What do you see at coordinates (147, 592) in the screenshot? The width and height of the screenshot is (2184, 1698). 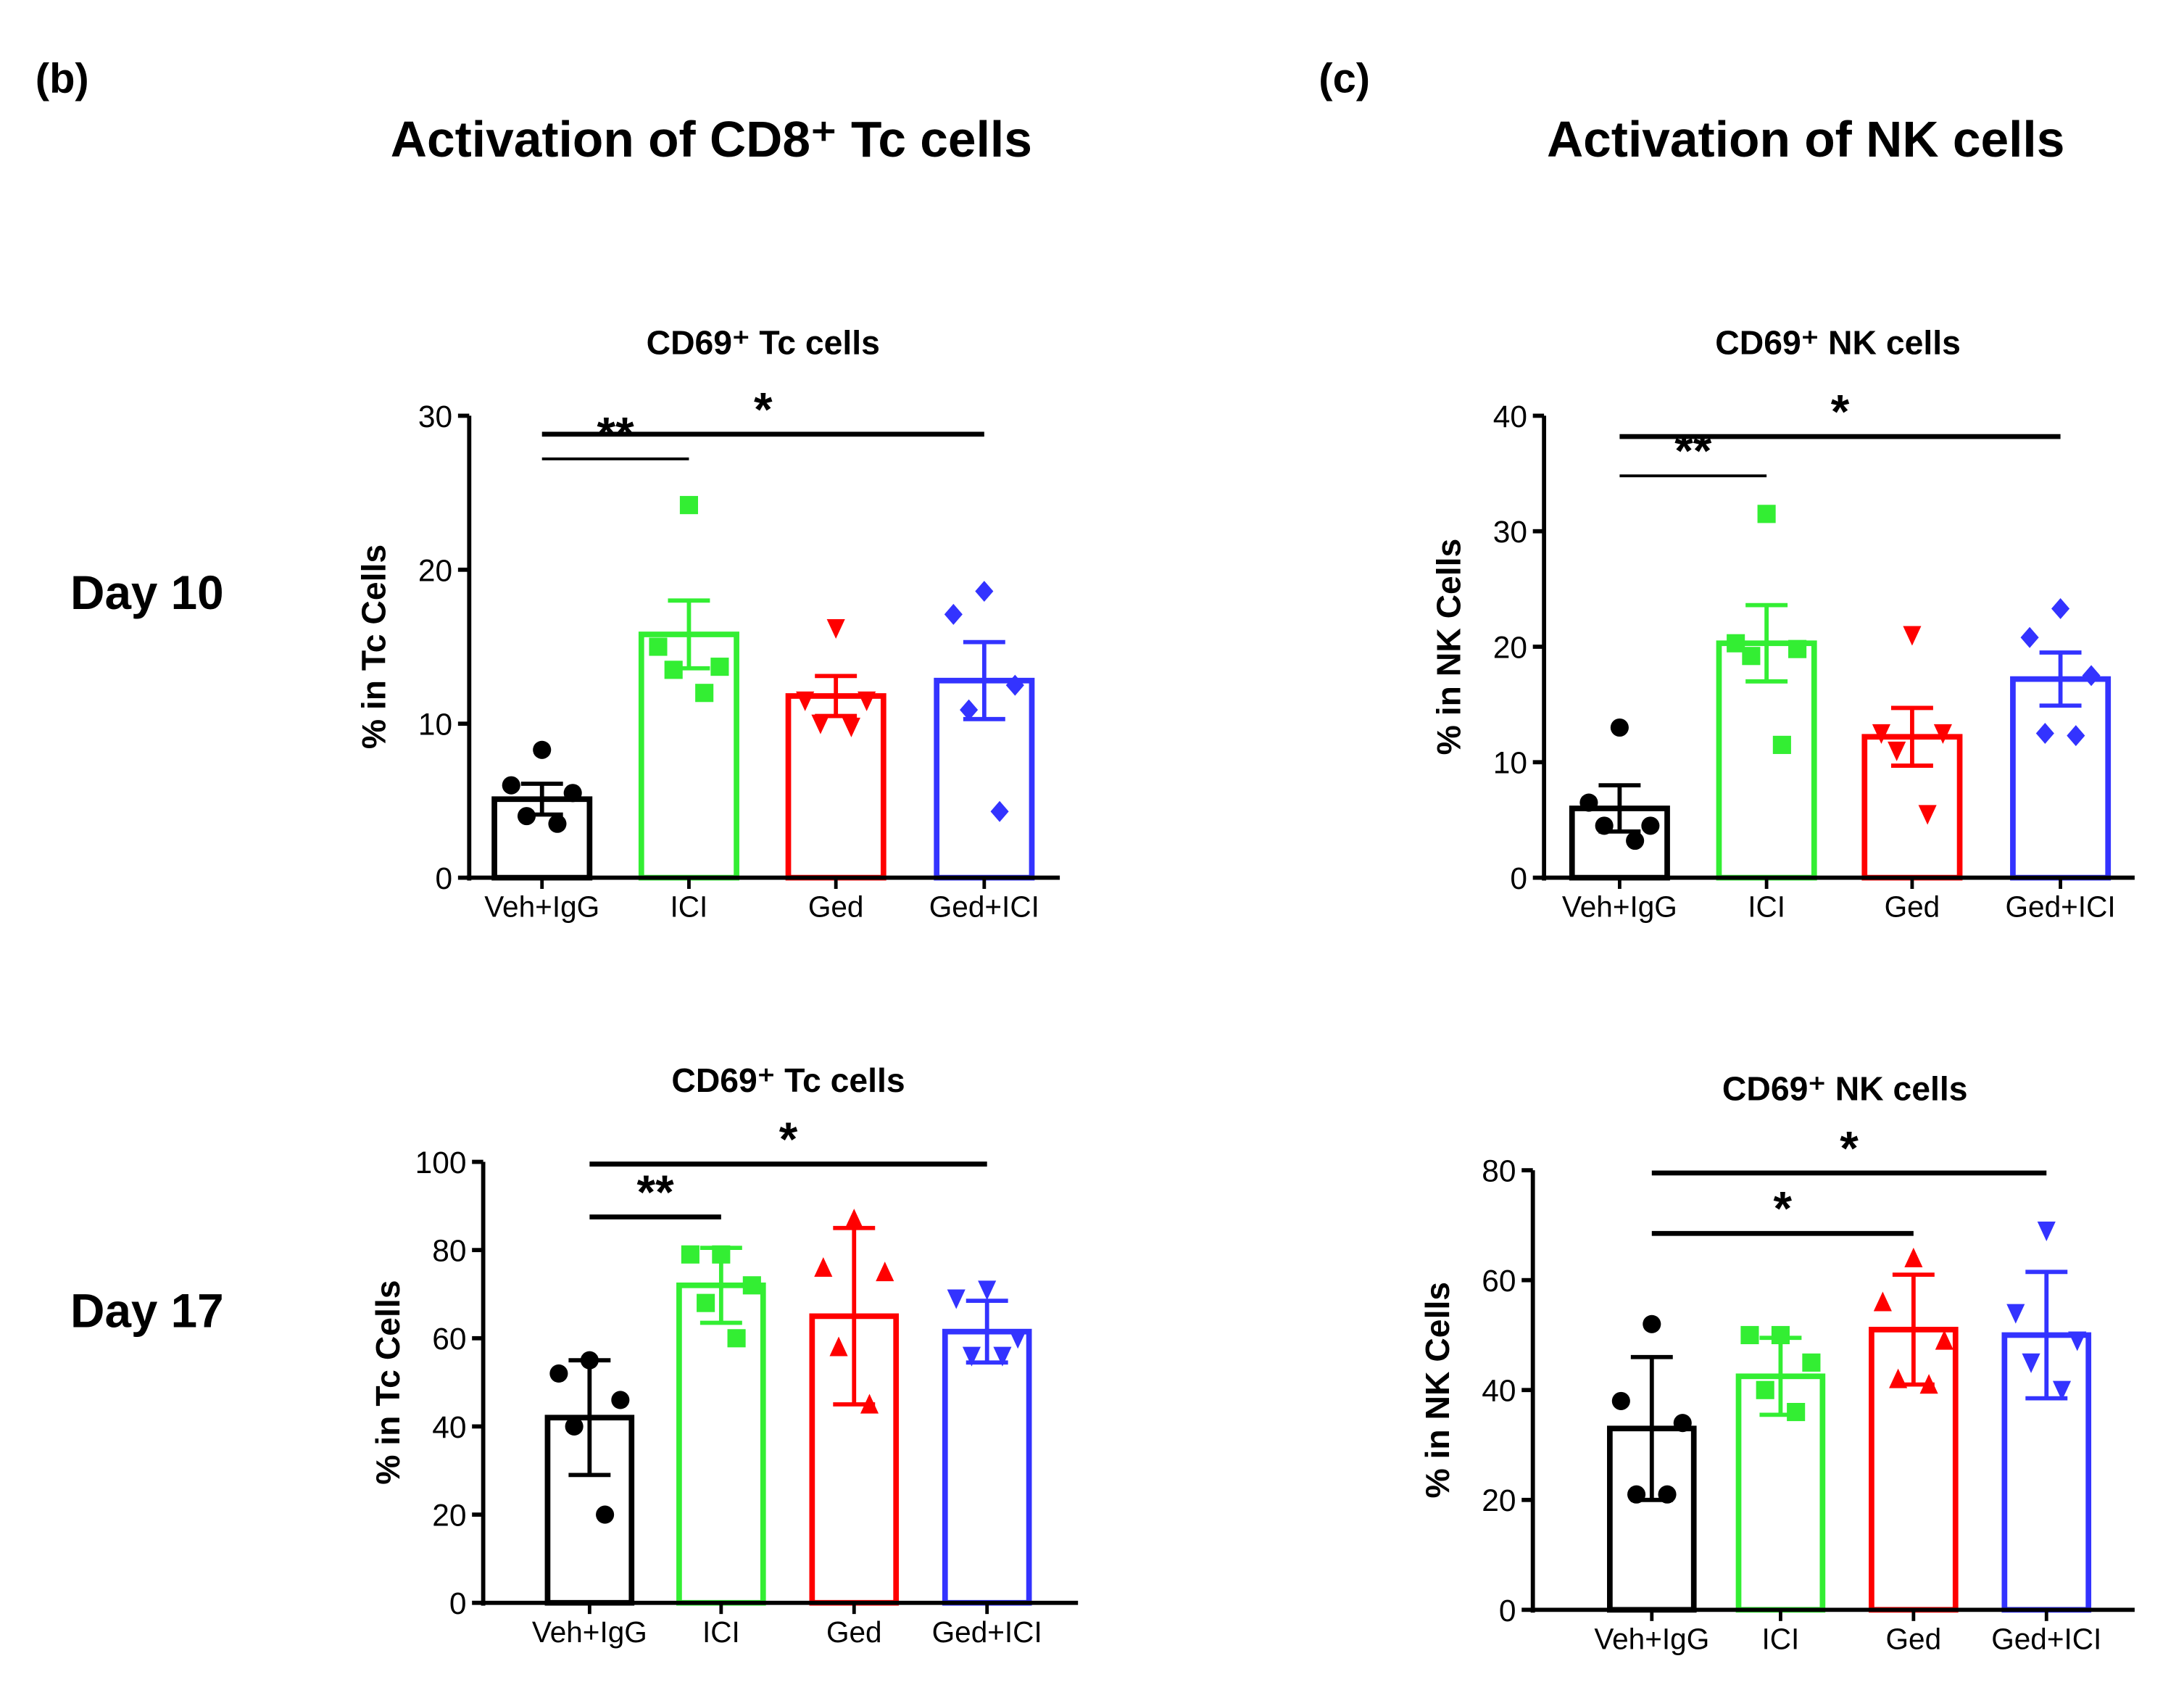 I see `row-label-day10: Day 10` at bounding box center [147, 592].